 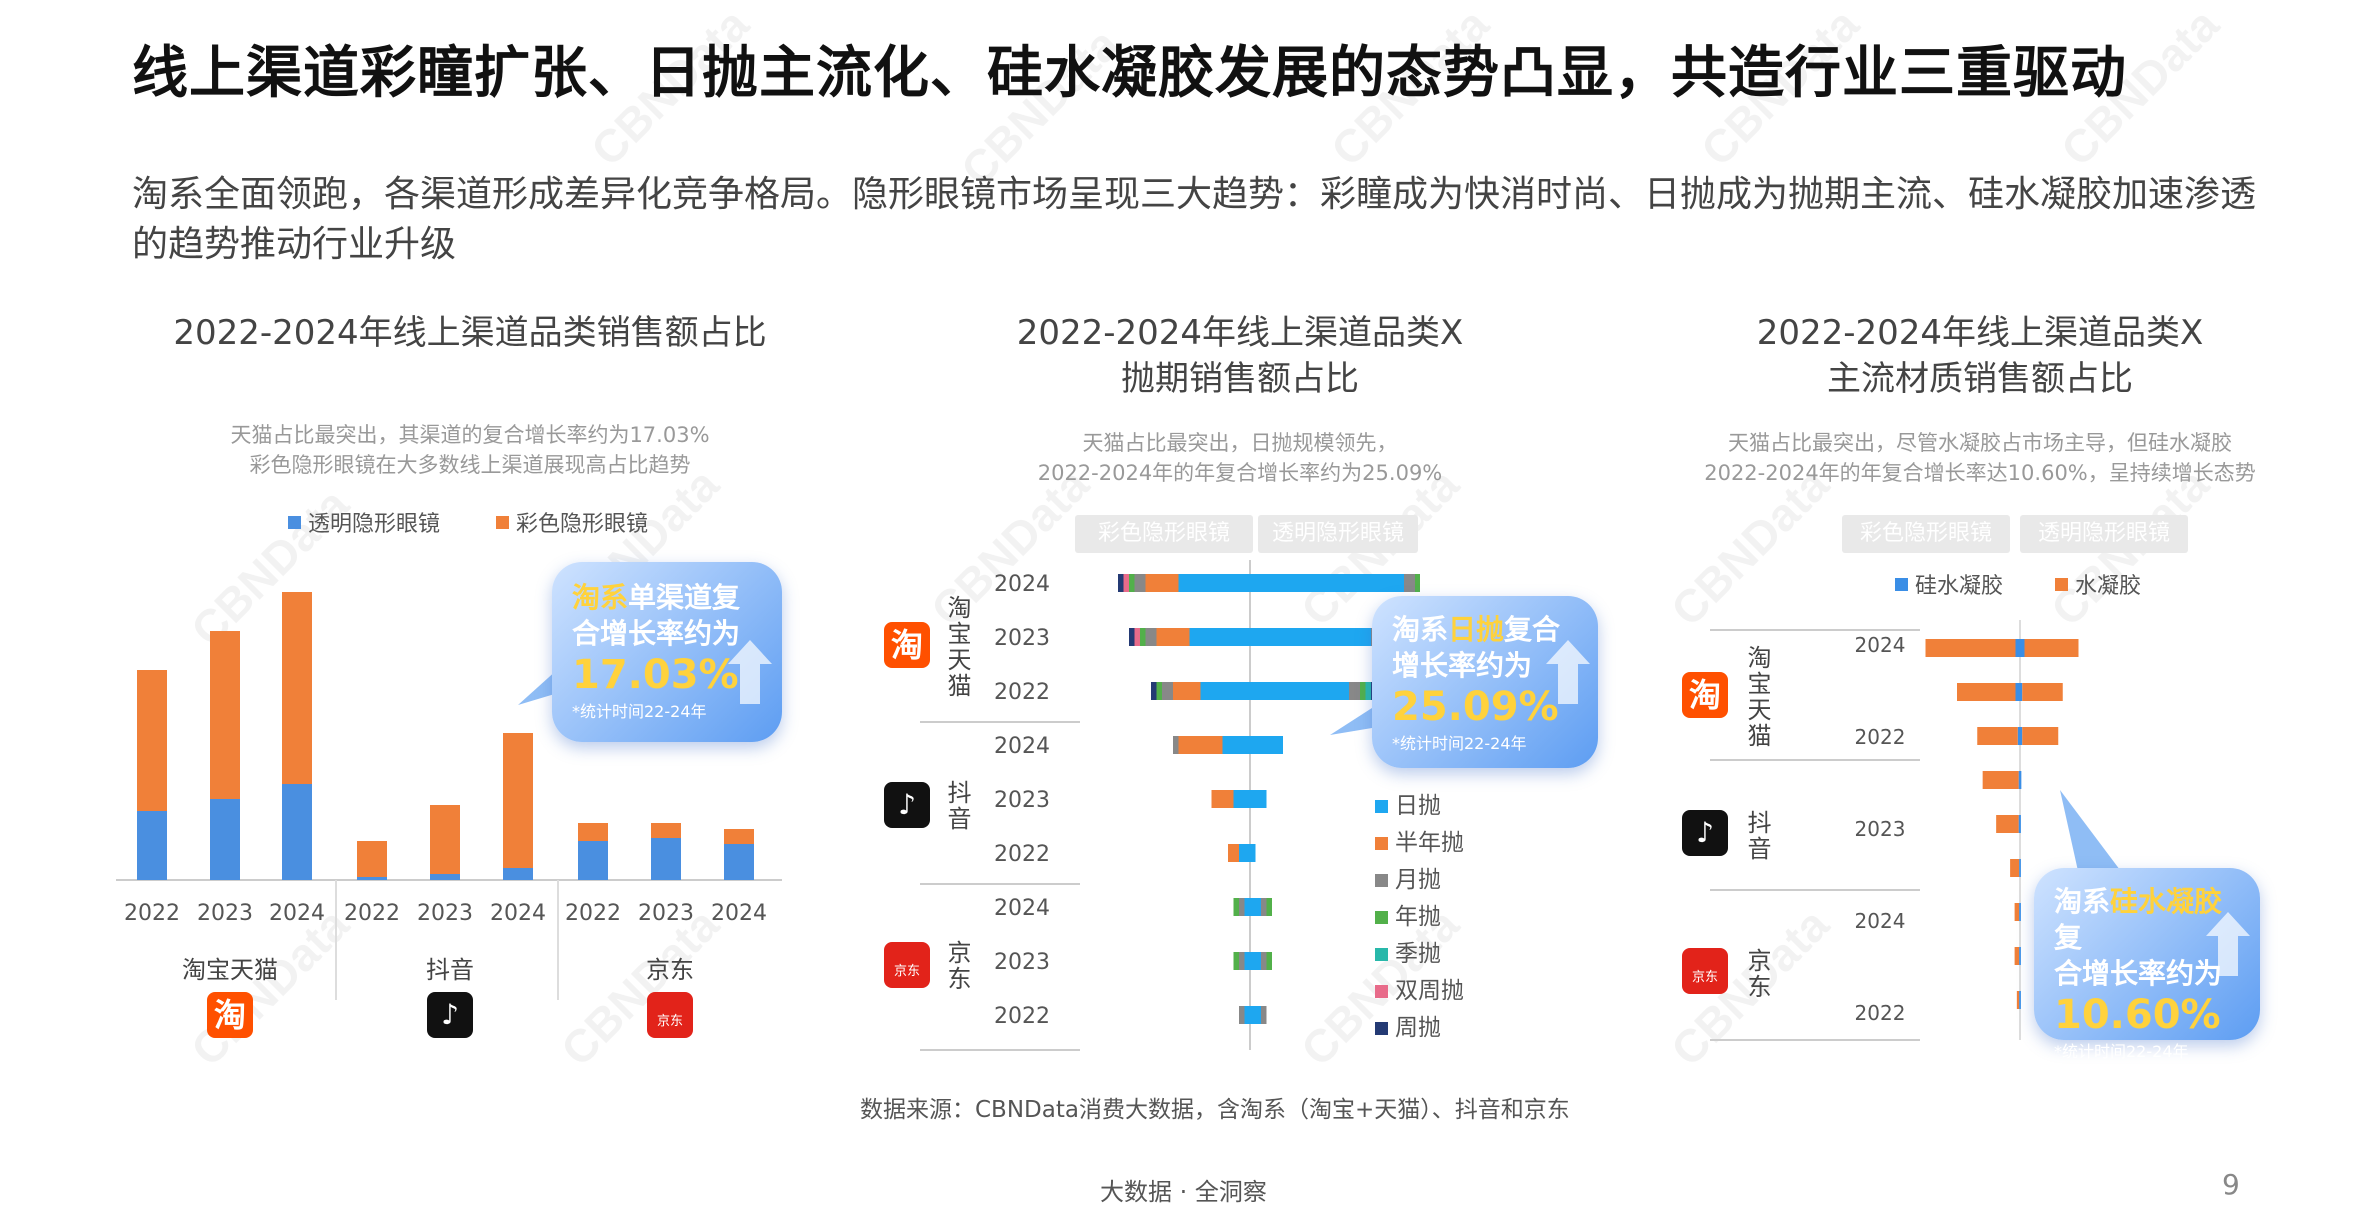 What do you see at coordinates (230, 970) in the screenshot?
I see `chart1-channel-label: 淘宝天猫` at bounding box center [230, 970].